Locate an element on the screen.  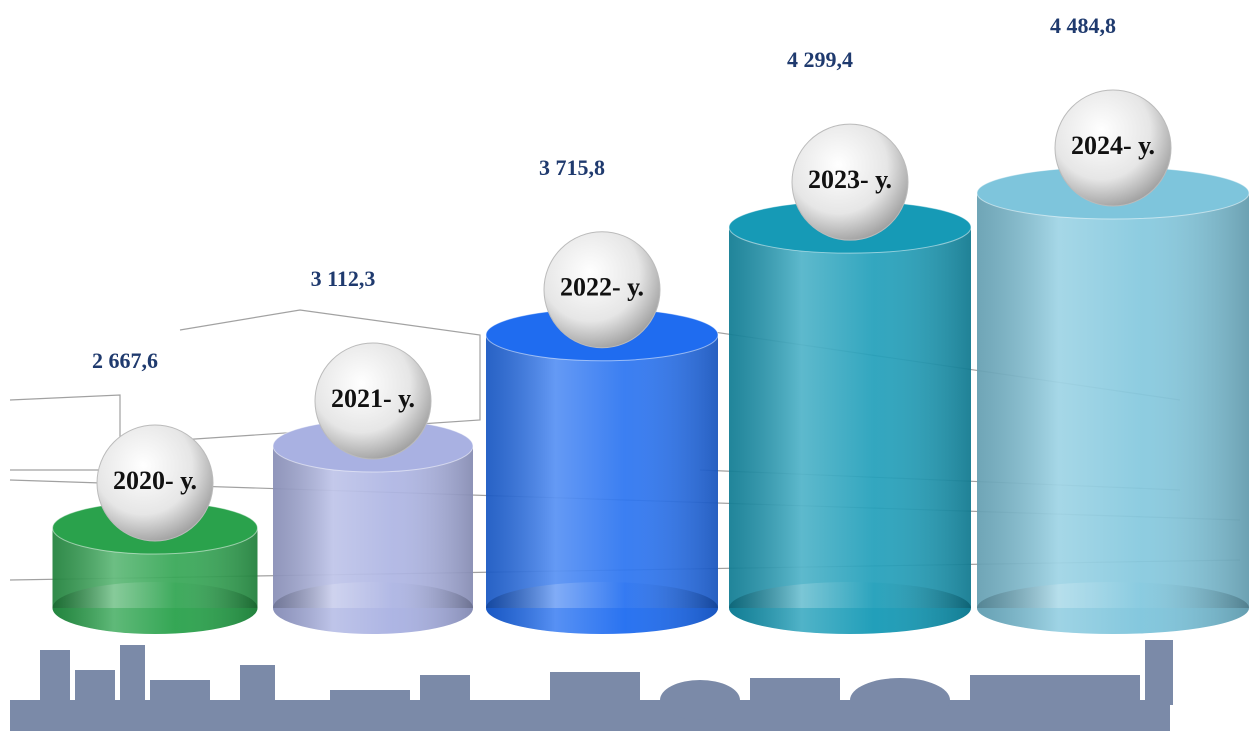
category-label: 2022- у. is located at coordinates (602, 287).